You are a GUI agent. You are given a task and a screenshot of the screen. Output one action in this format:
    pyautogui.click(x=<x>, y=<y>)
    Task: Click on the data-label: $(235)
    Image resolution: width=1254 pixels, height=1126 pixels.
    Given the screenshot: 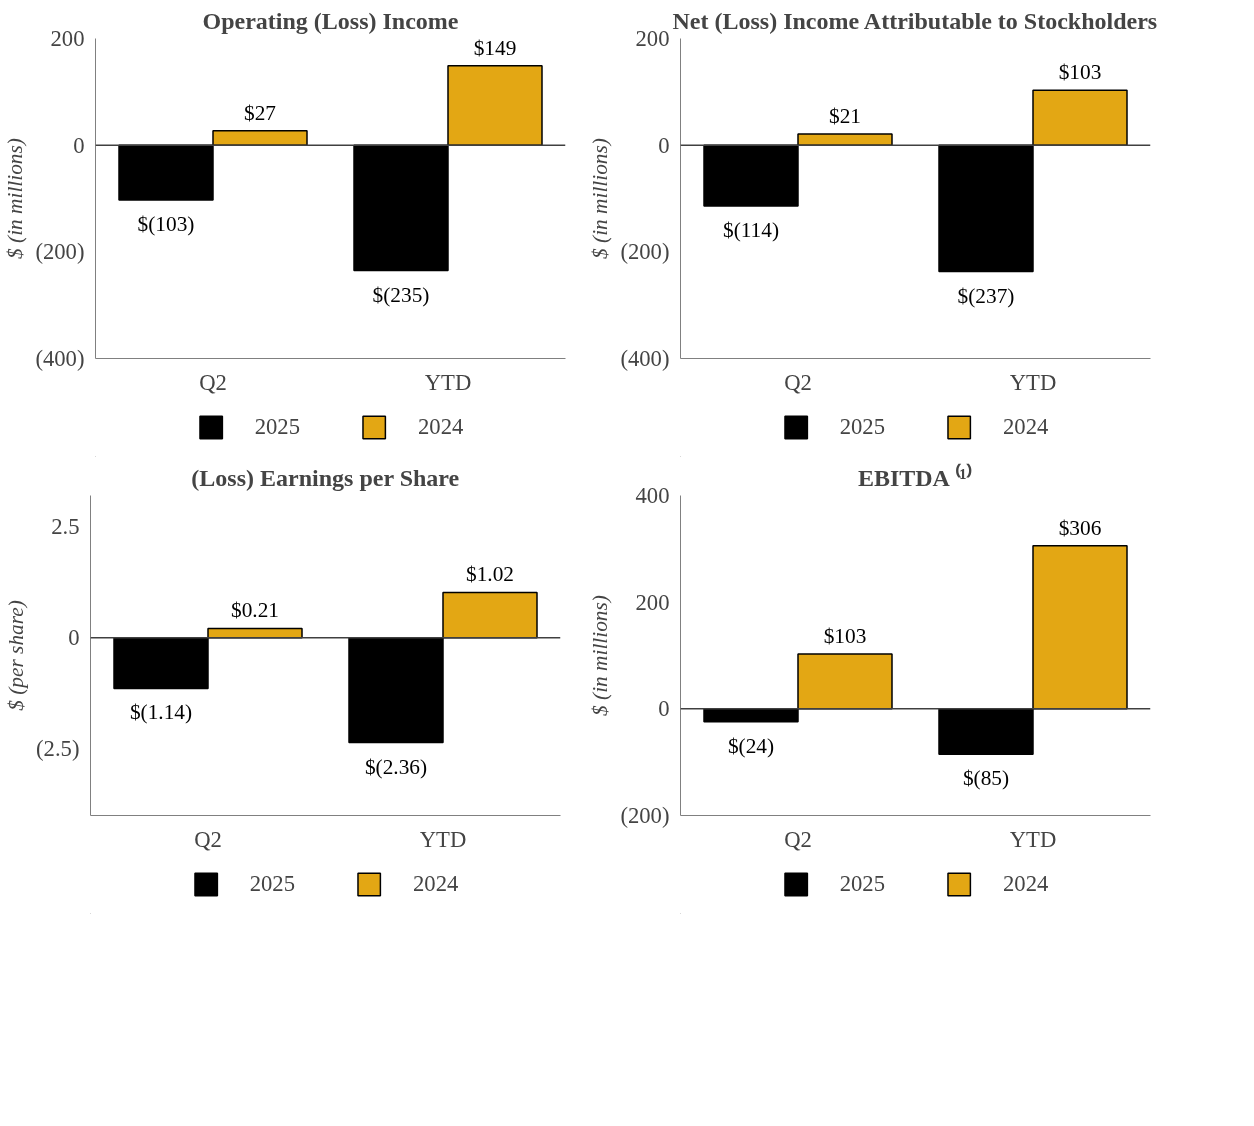 What is the action you would take?
    pyautogui.click(x=401, y=294)
    